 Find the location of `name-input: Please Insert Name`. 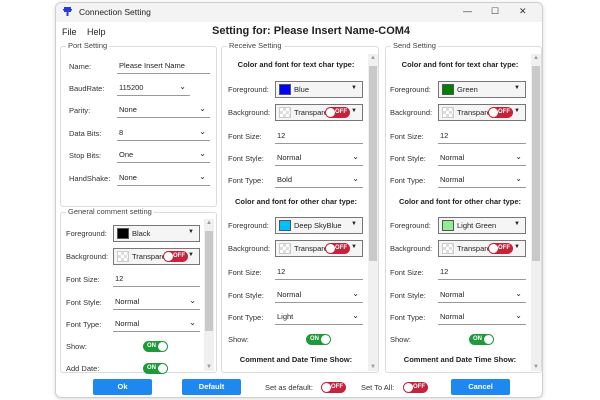

name-input: Please Insert Name is located at coordinates (163, 66).